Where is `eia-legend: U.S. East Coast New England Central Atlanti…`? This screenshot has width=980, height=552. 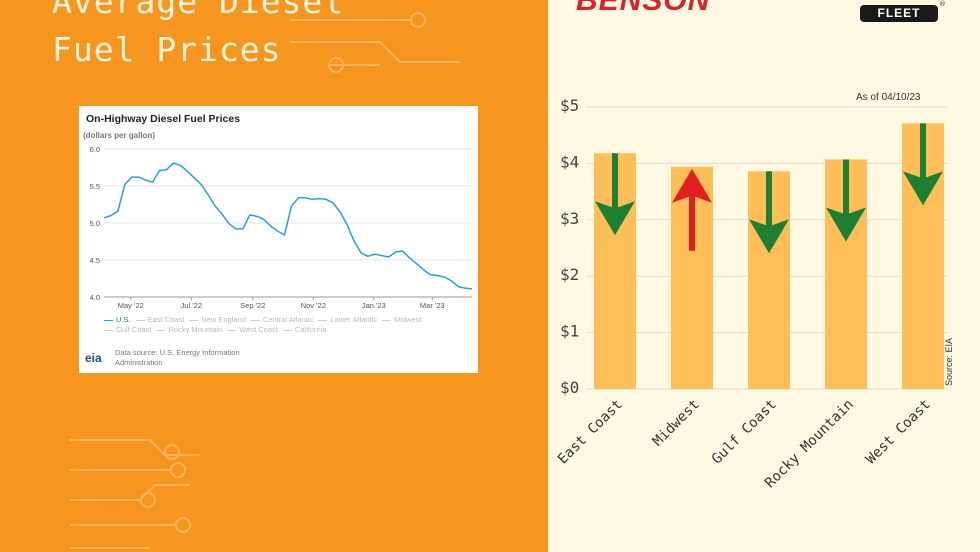 eia-legend: U.S. East Coast New England Central Atlanti… is located at coordinates (284, 325).